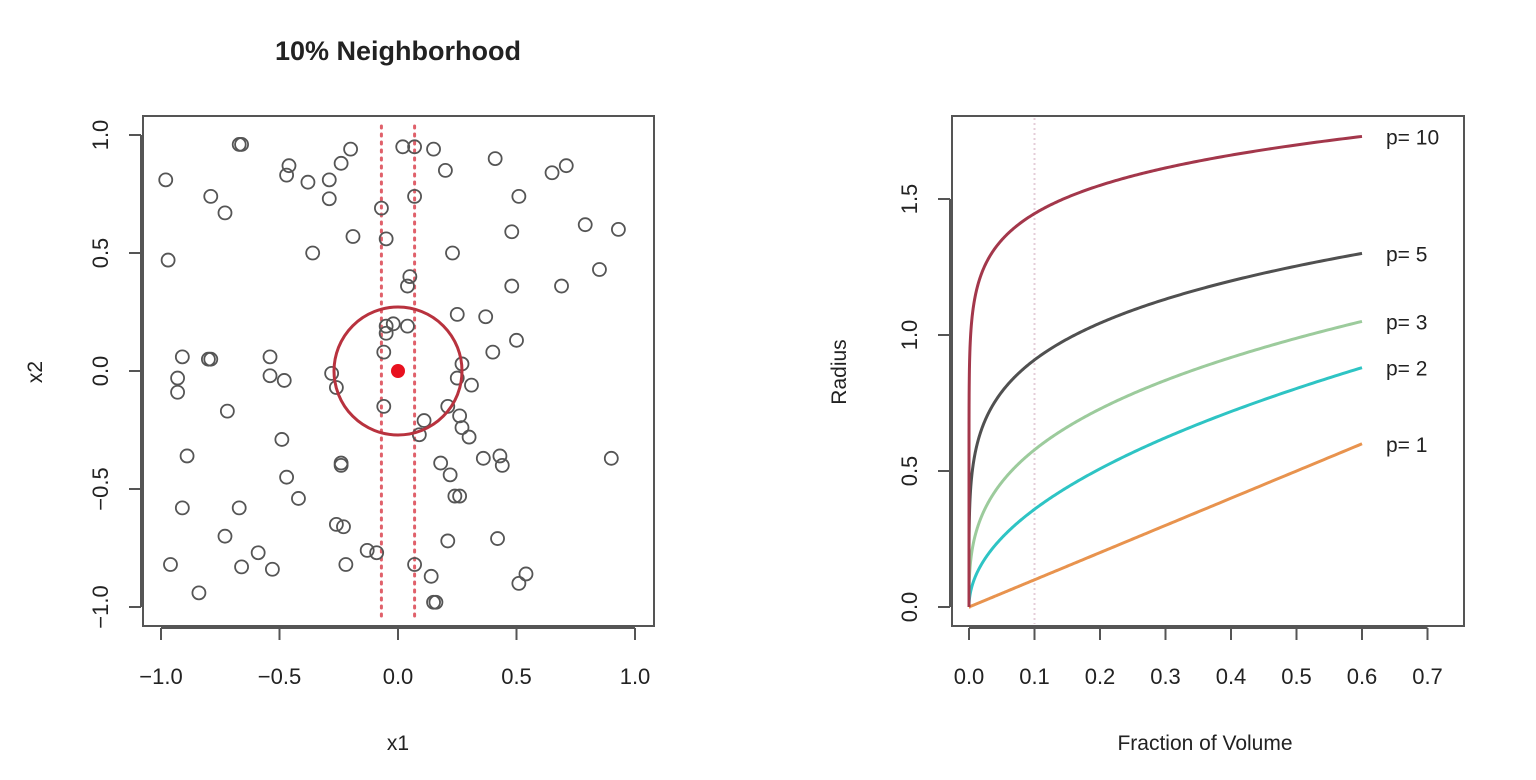 This screenshot has height=780, width=1536. What do you see at coordinates (909, 471) in the screenshot?
I see `y-tick-label-right: 0.5` at bounding box center [909, 471].